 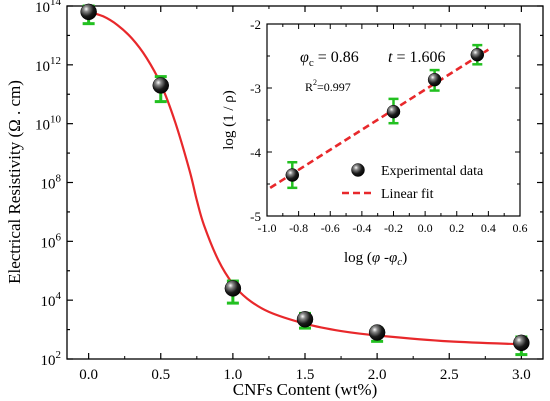 I want to click on inset-annotation: φc = 0.86 t = 1.606 R2=0.997, so click(x=372, y=71).